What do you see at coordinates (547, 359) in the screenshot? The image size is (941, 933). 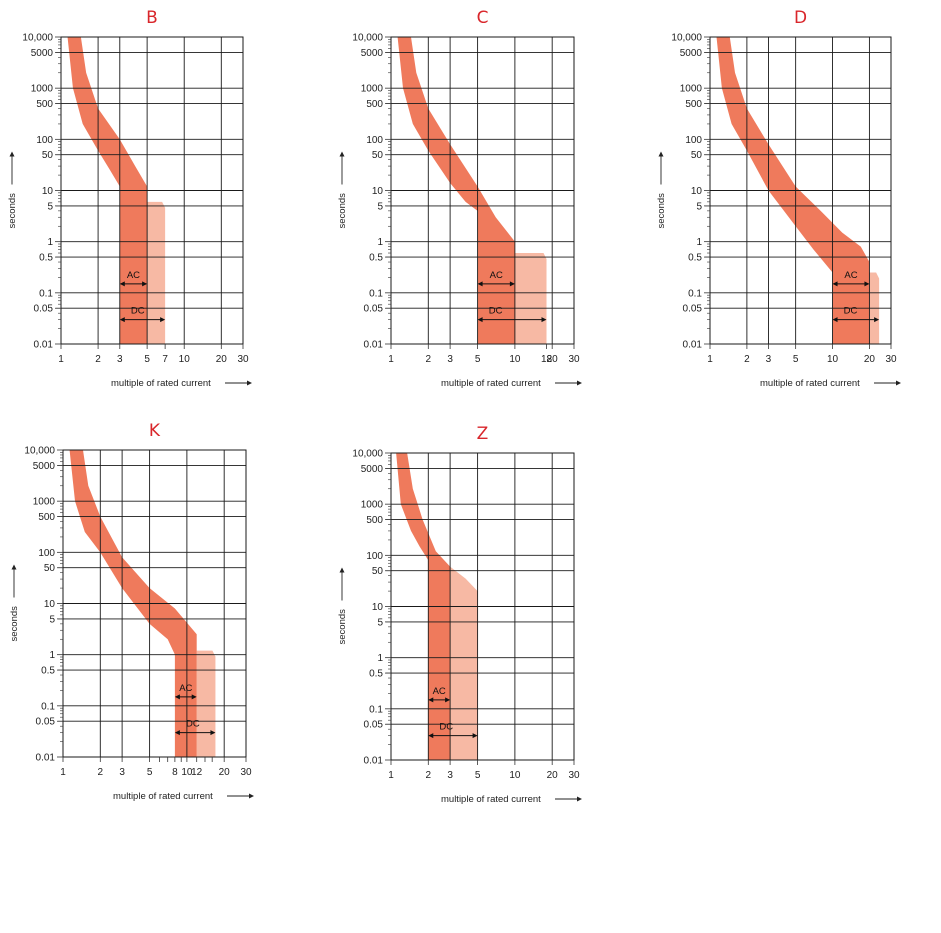 I see `x-tick-label: 18` at bounding box center [547, 359].